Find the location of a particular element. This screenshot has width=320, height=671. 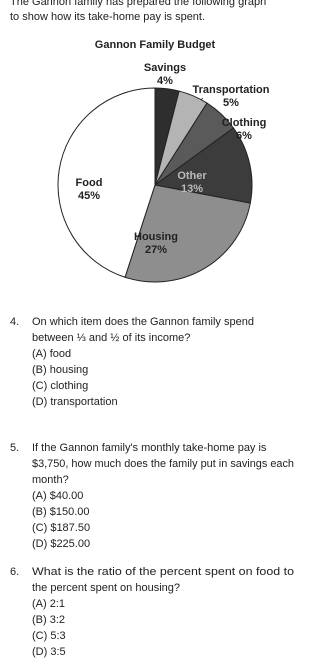

slice-label: 13% is located at coordinates (192, 189).